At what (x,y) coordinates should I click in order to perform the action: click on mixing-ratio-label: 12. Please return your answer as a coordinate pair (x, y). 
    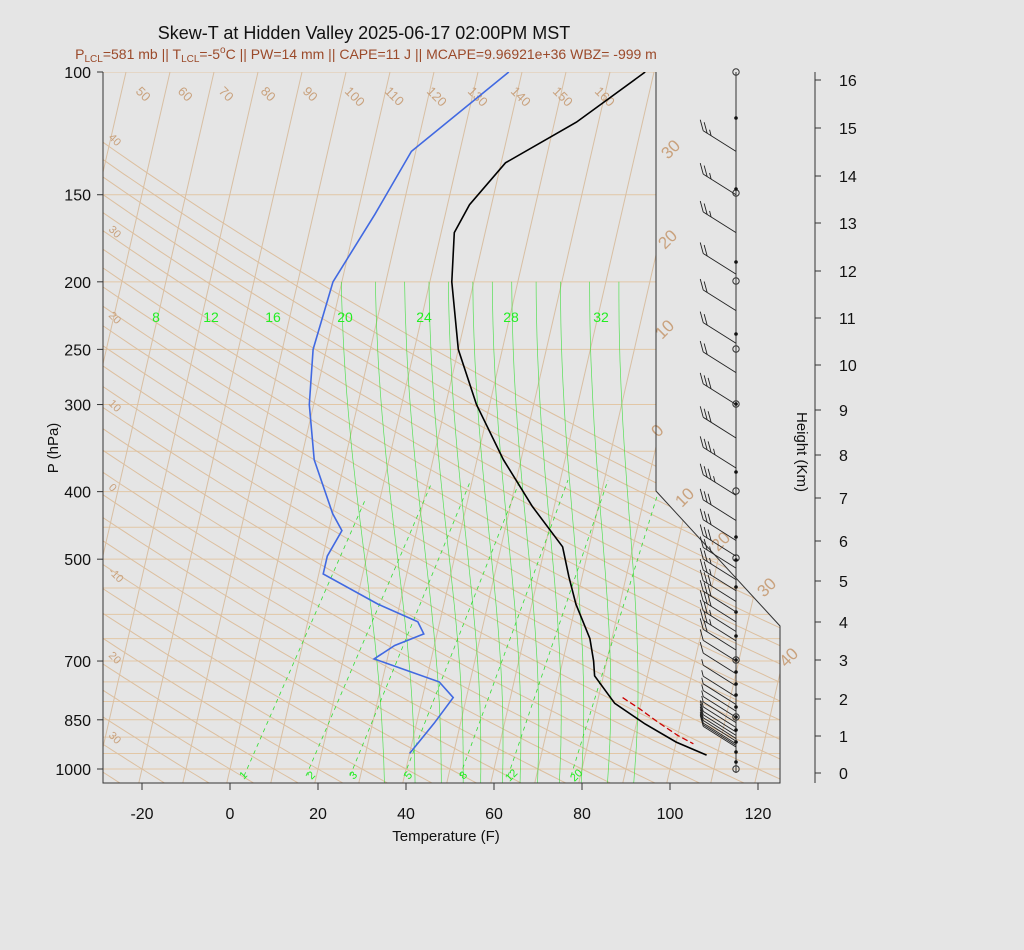
    Looking at the image, I should click on (211, 317).